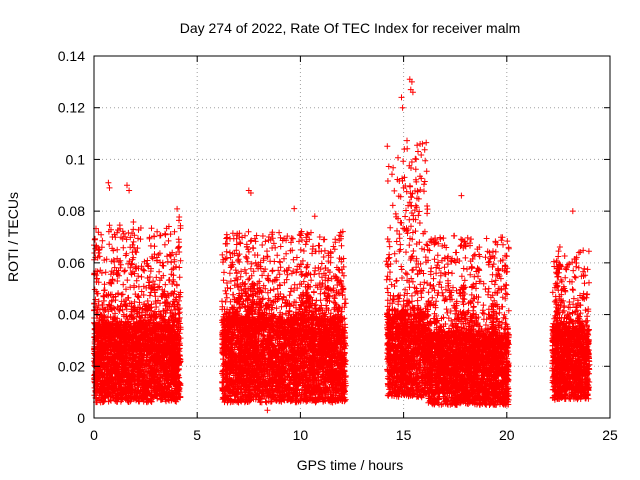  Describe the element at coordinates (404, 435) in the screenshot. I see `x-tick-label: 15` at that location.